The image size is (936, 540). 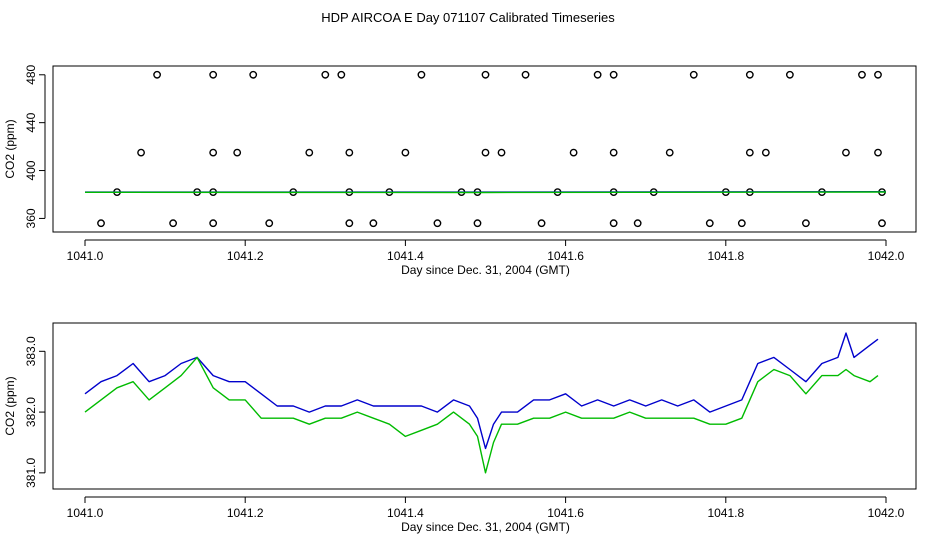 I want to click on y-tick-label: 440, so click(x=31, y=122).